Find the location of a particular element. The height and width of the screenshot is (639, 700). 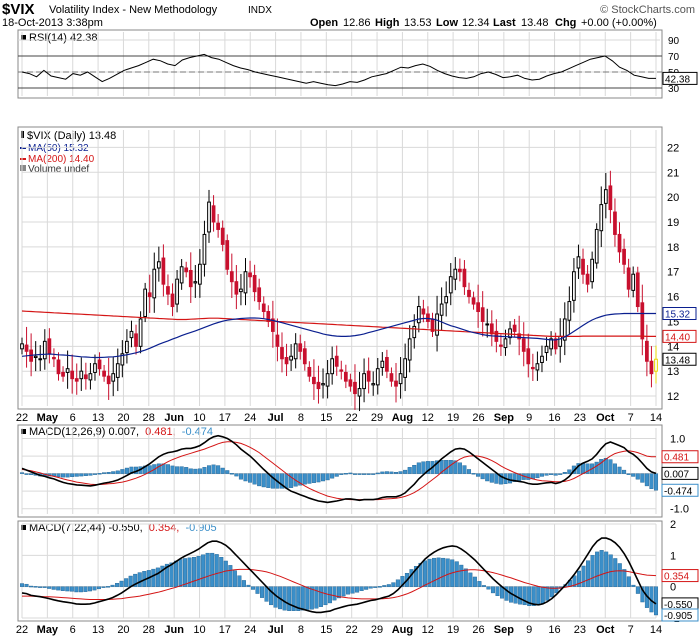

macd1-hist-label: -0.474 is located at coordinates (678, 491).